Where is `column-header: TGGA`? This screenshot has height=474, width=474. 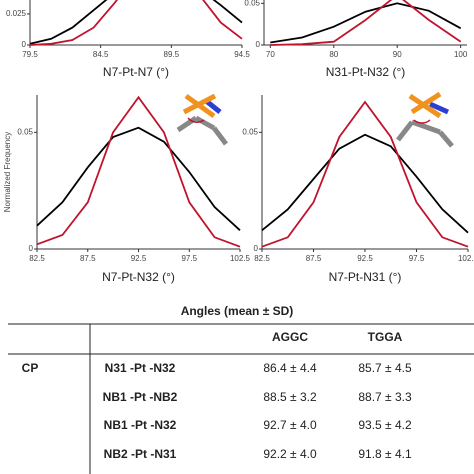
column-header: TGGA is located at coordinates (385, 337).